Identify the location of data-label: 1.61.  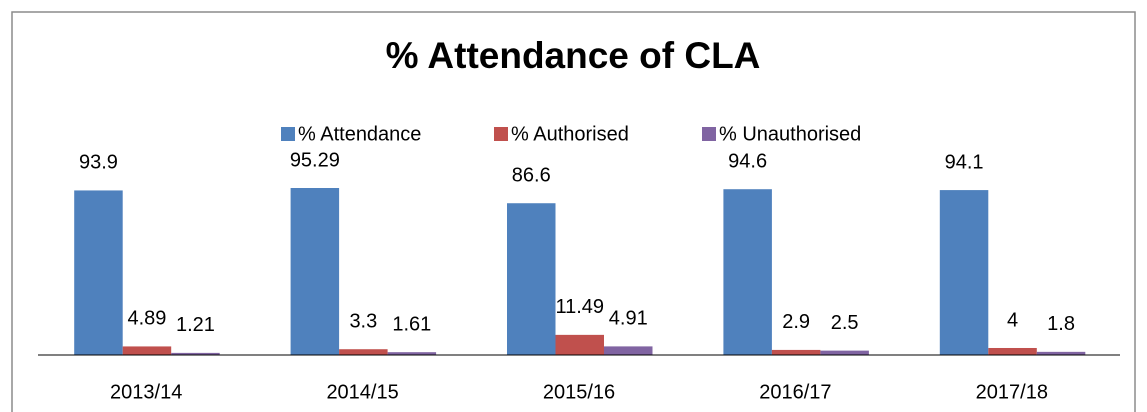
(411, 324).